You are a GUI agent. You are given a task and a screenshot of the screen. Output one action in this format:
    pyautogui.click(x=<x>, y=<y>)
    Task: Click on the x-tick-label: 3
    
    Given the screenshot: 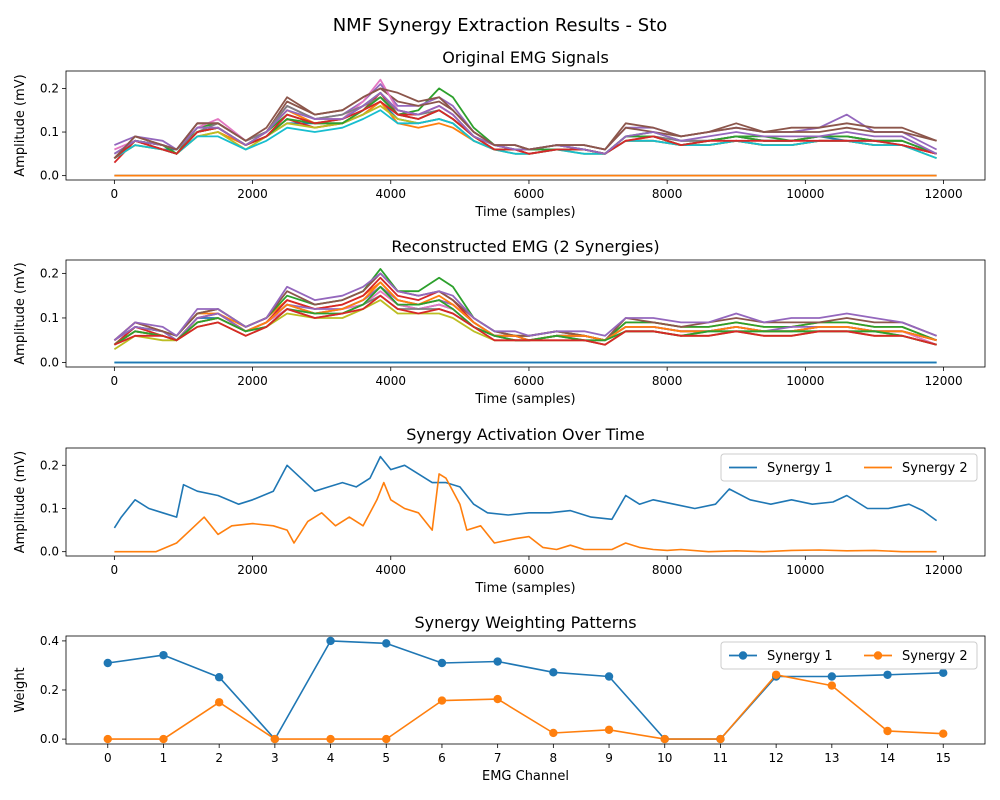 What is the action you would take?
    pyautogui.click(x=275, y=758)
    